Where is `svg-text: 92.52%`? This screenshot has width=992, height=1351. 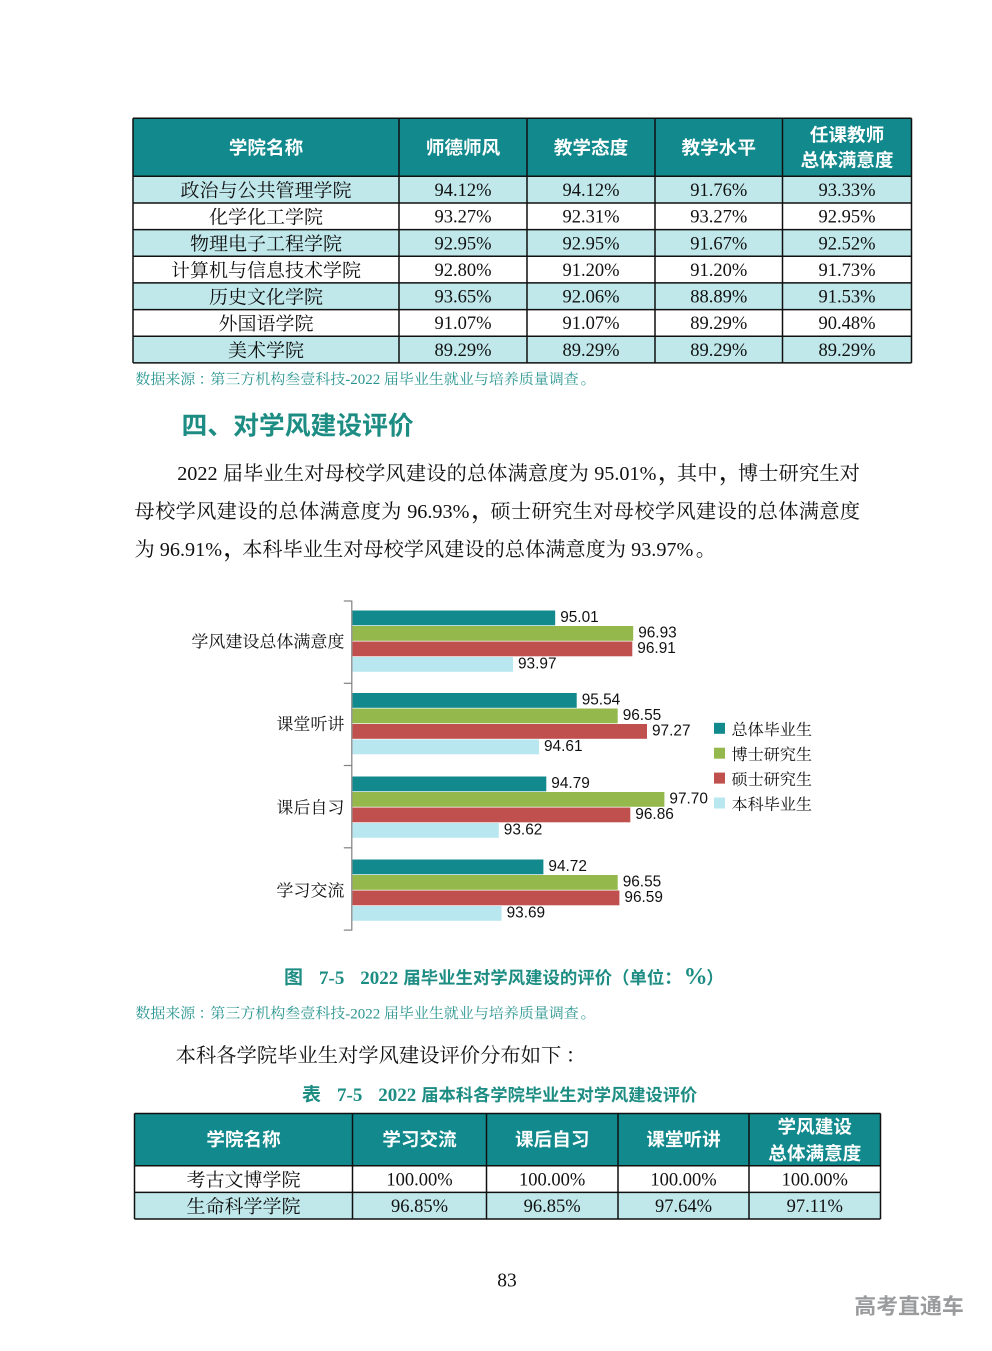 svg-text: 92.52% is located at coordinates (846, 244).